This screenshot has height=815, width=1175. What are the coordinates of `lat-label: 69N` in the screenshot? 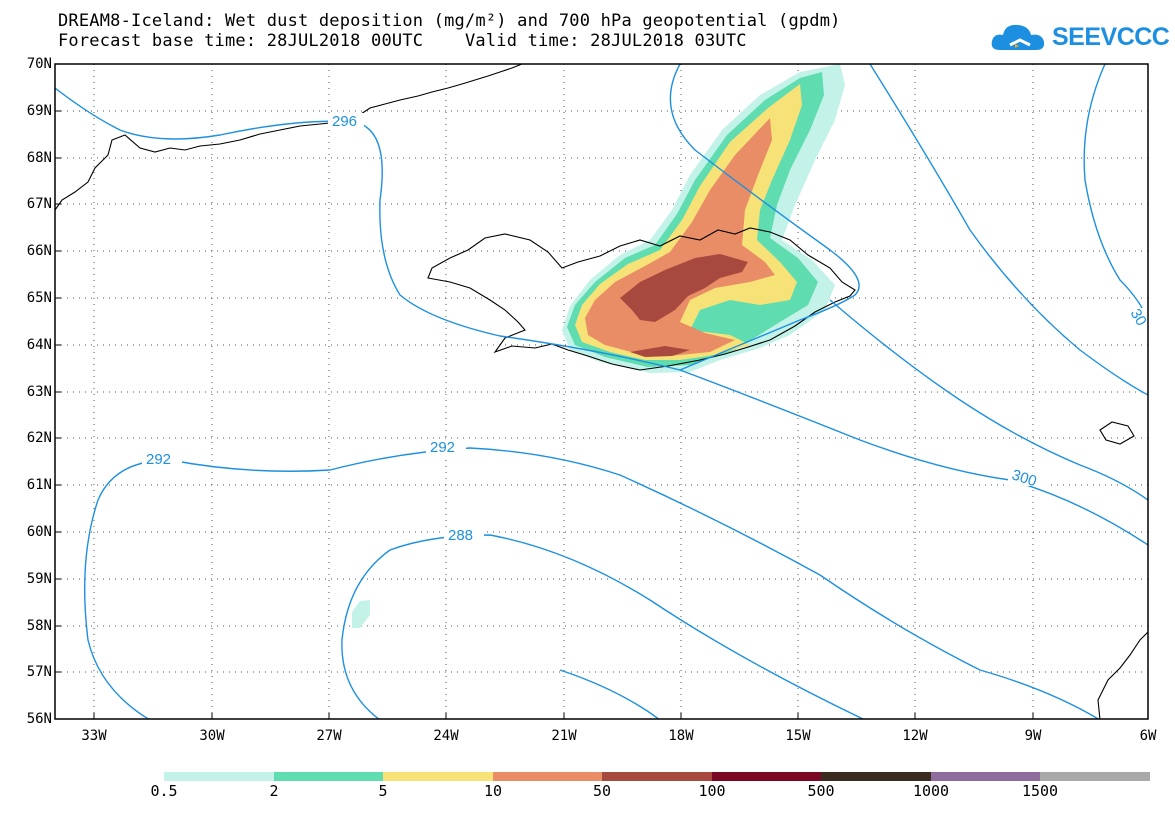 It's located at (39, 111).